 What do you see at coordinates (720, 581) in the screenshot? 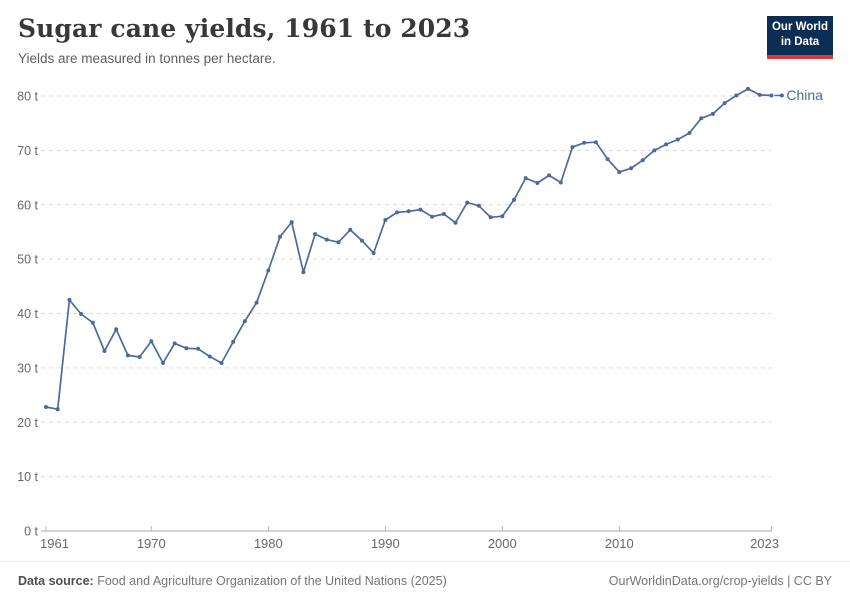
I see `attribution-link: OurWorldinData.org/crop-yields | CC BY` at bounding box center [720, 581].